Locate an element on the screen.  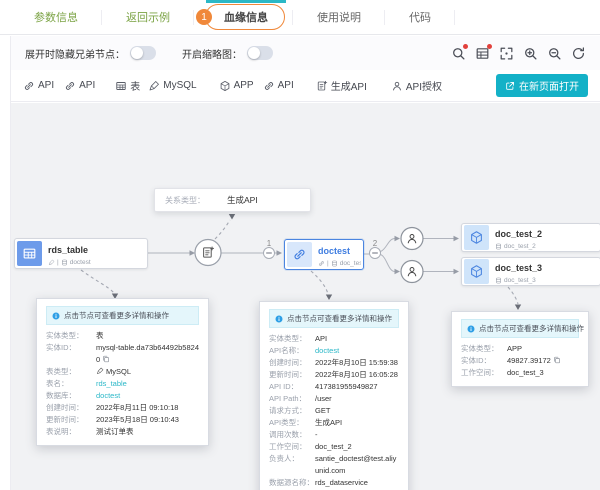
pen-icon is located at coordinates (100, 371).